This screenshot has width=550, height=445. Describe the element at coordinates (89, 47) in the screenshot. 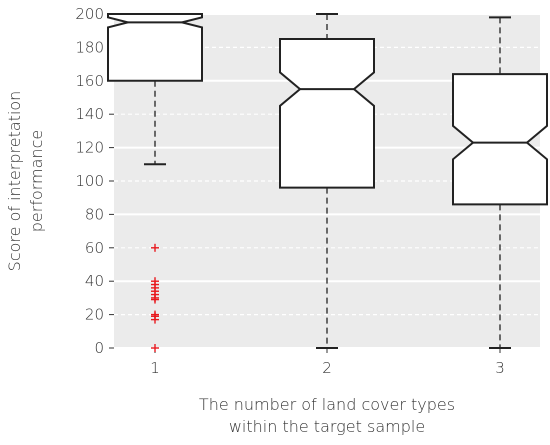

I see `y-tick-label: 180` at that location.